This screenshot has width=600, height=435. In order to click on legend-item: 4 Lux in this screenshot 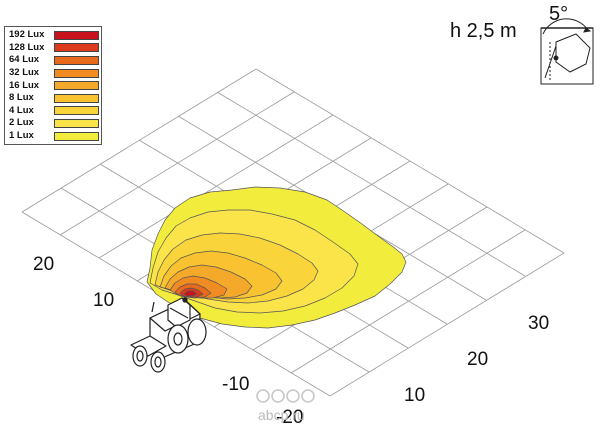, I will do `click(53, 111)`.